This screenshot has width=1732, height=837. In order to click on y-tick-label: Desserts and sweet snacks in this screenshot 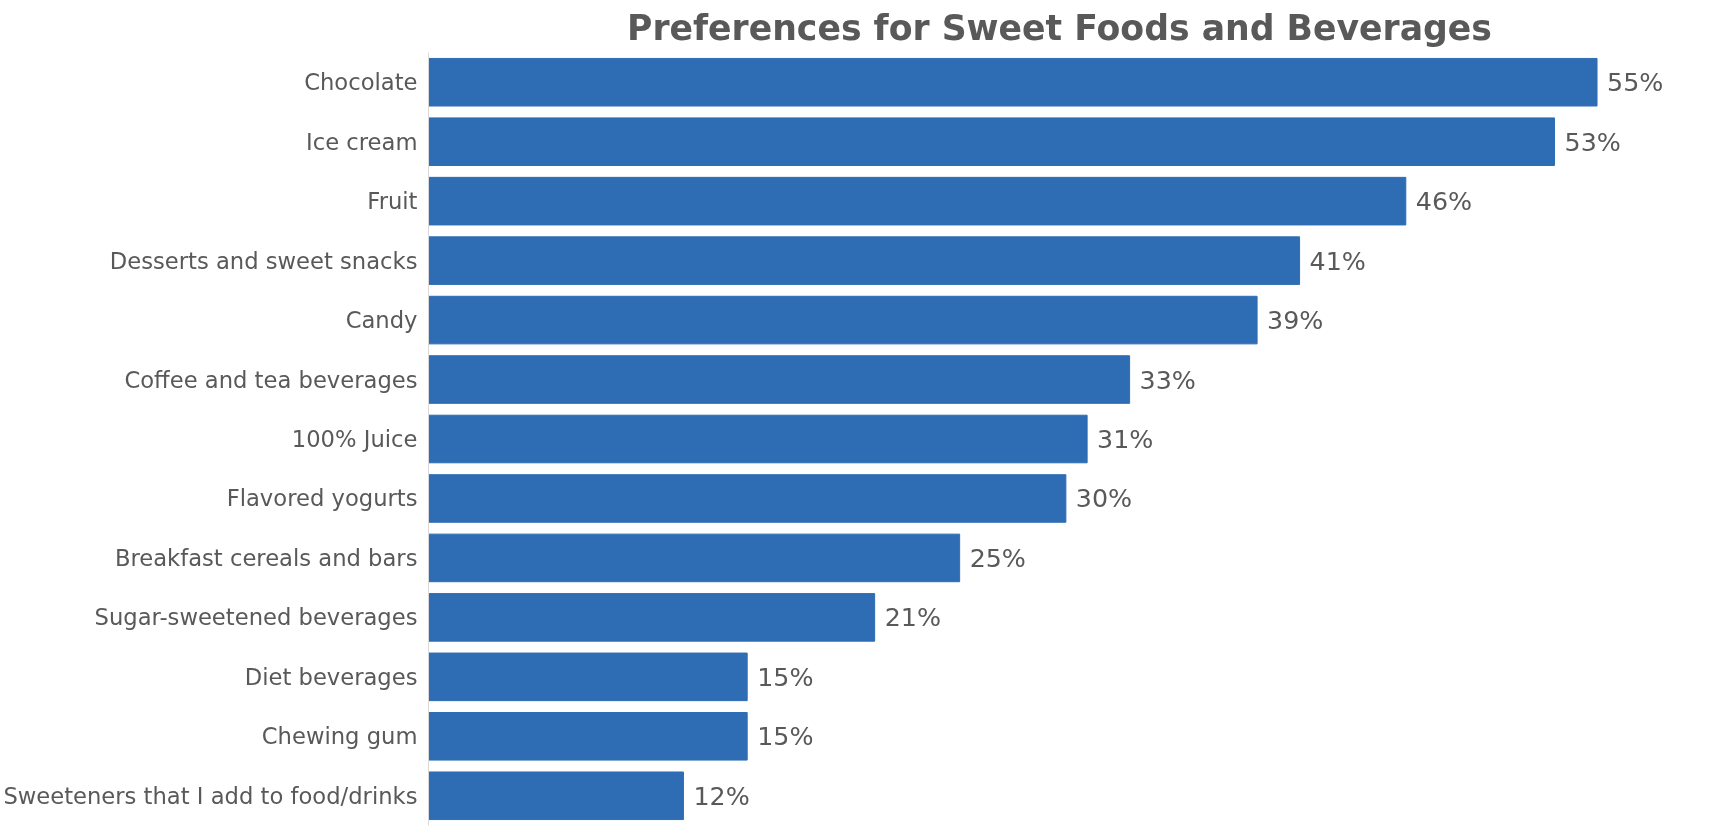, I will do `click(263, 260)`.